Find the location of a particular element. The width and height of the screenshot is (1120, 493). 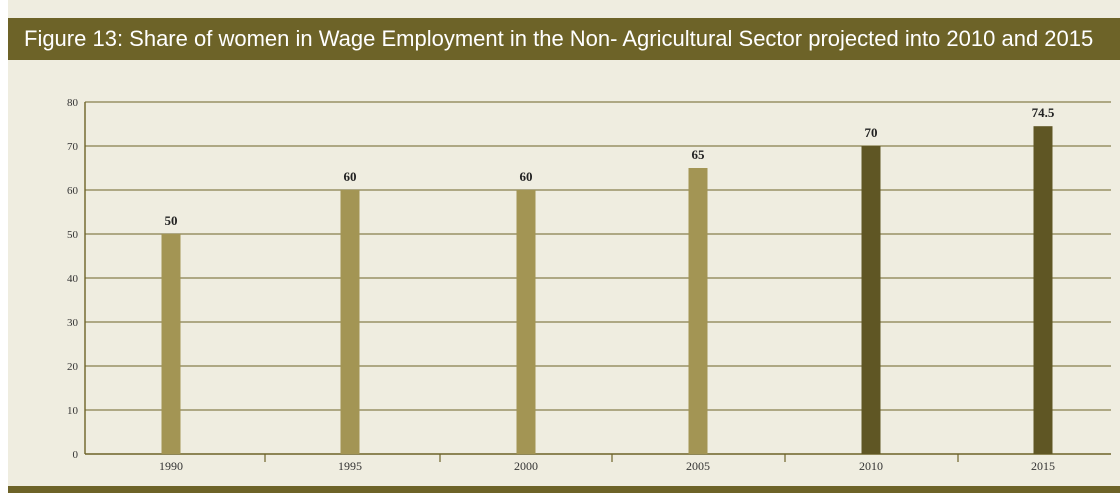

x-tick-label-1995: 1995 is located at coordinates (350, 466).